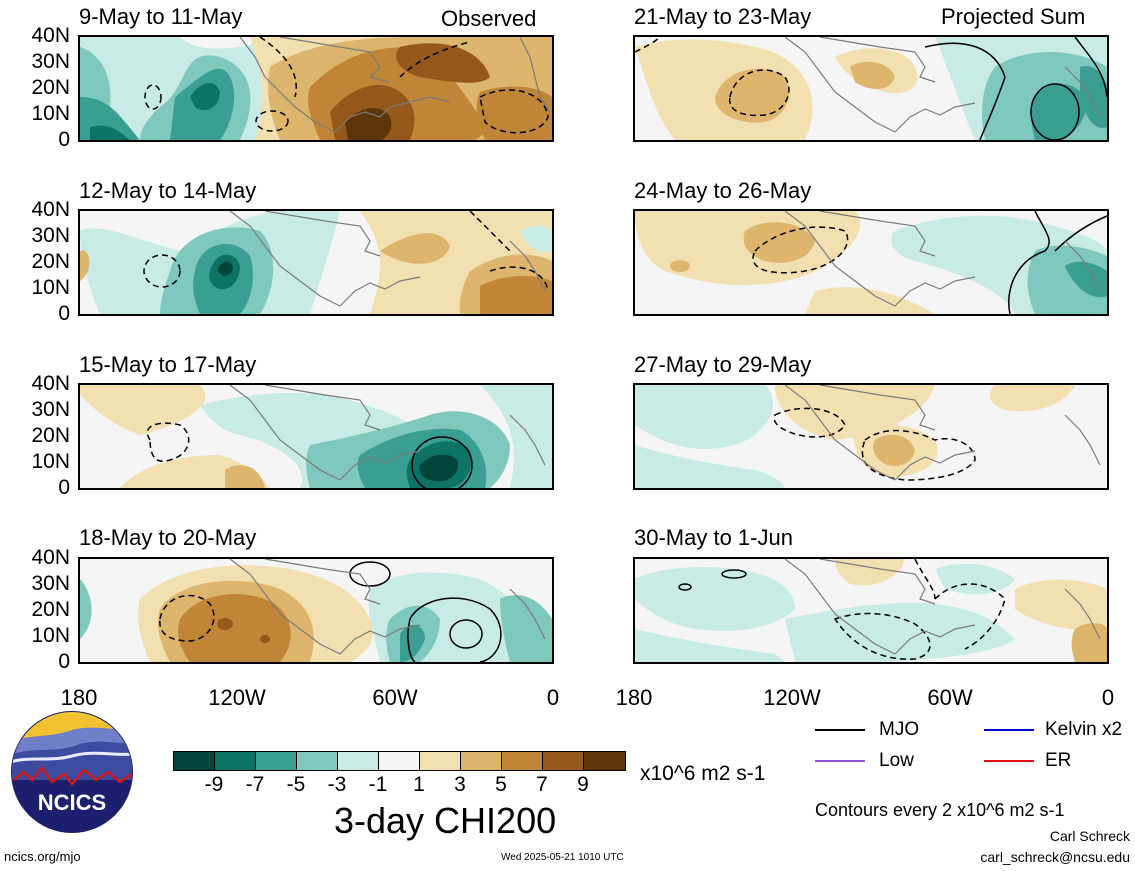 Image resolution: width=1135 pixels, height=871 pixels. I want to click on colorbar-tick: -1, so click(378, 784).